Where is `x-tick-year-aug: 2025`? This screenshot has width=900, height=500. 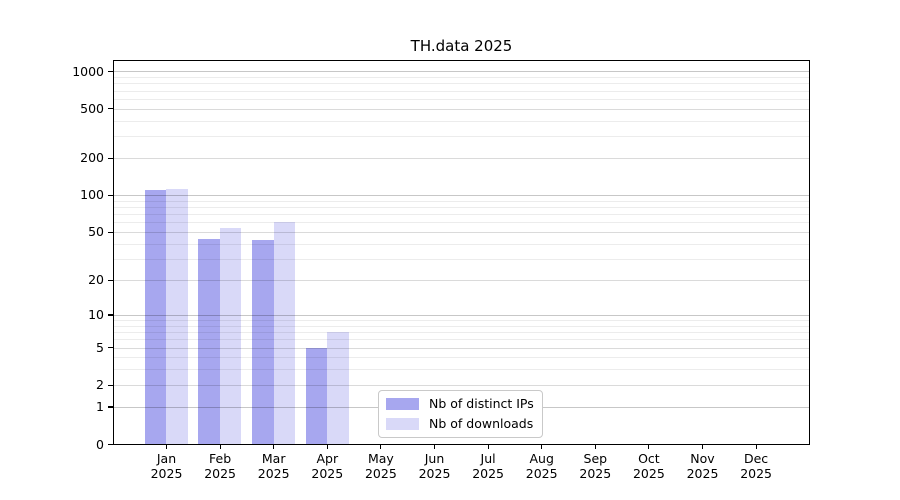
x-tick-year-aug: 2025 is located at coordinates (541, 473).